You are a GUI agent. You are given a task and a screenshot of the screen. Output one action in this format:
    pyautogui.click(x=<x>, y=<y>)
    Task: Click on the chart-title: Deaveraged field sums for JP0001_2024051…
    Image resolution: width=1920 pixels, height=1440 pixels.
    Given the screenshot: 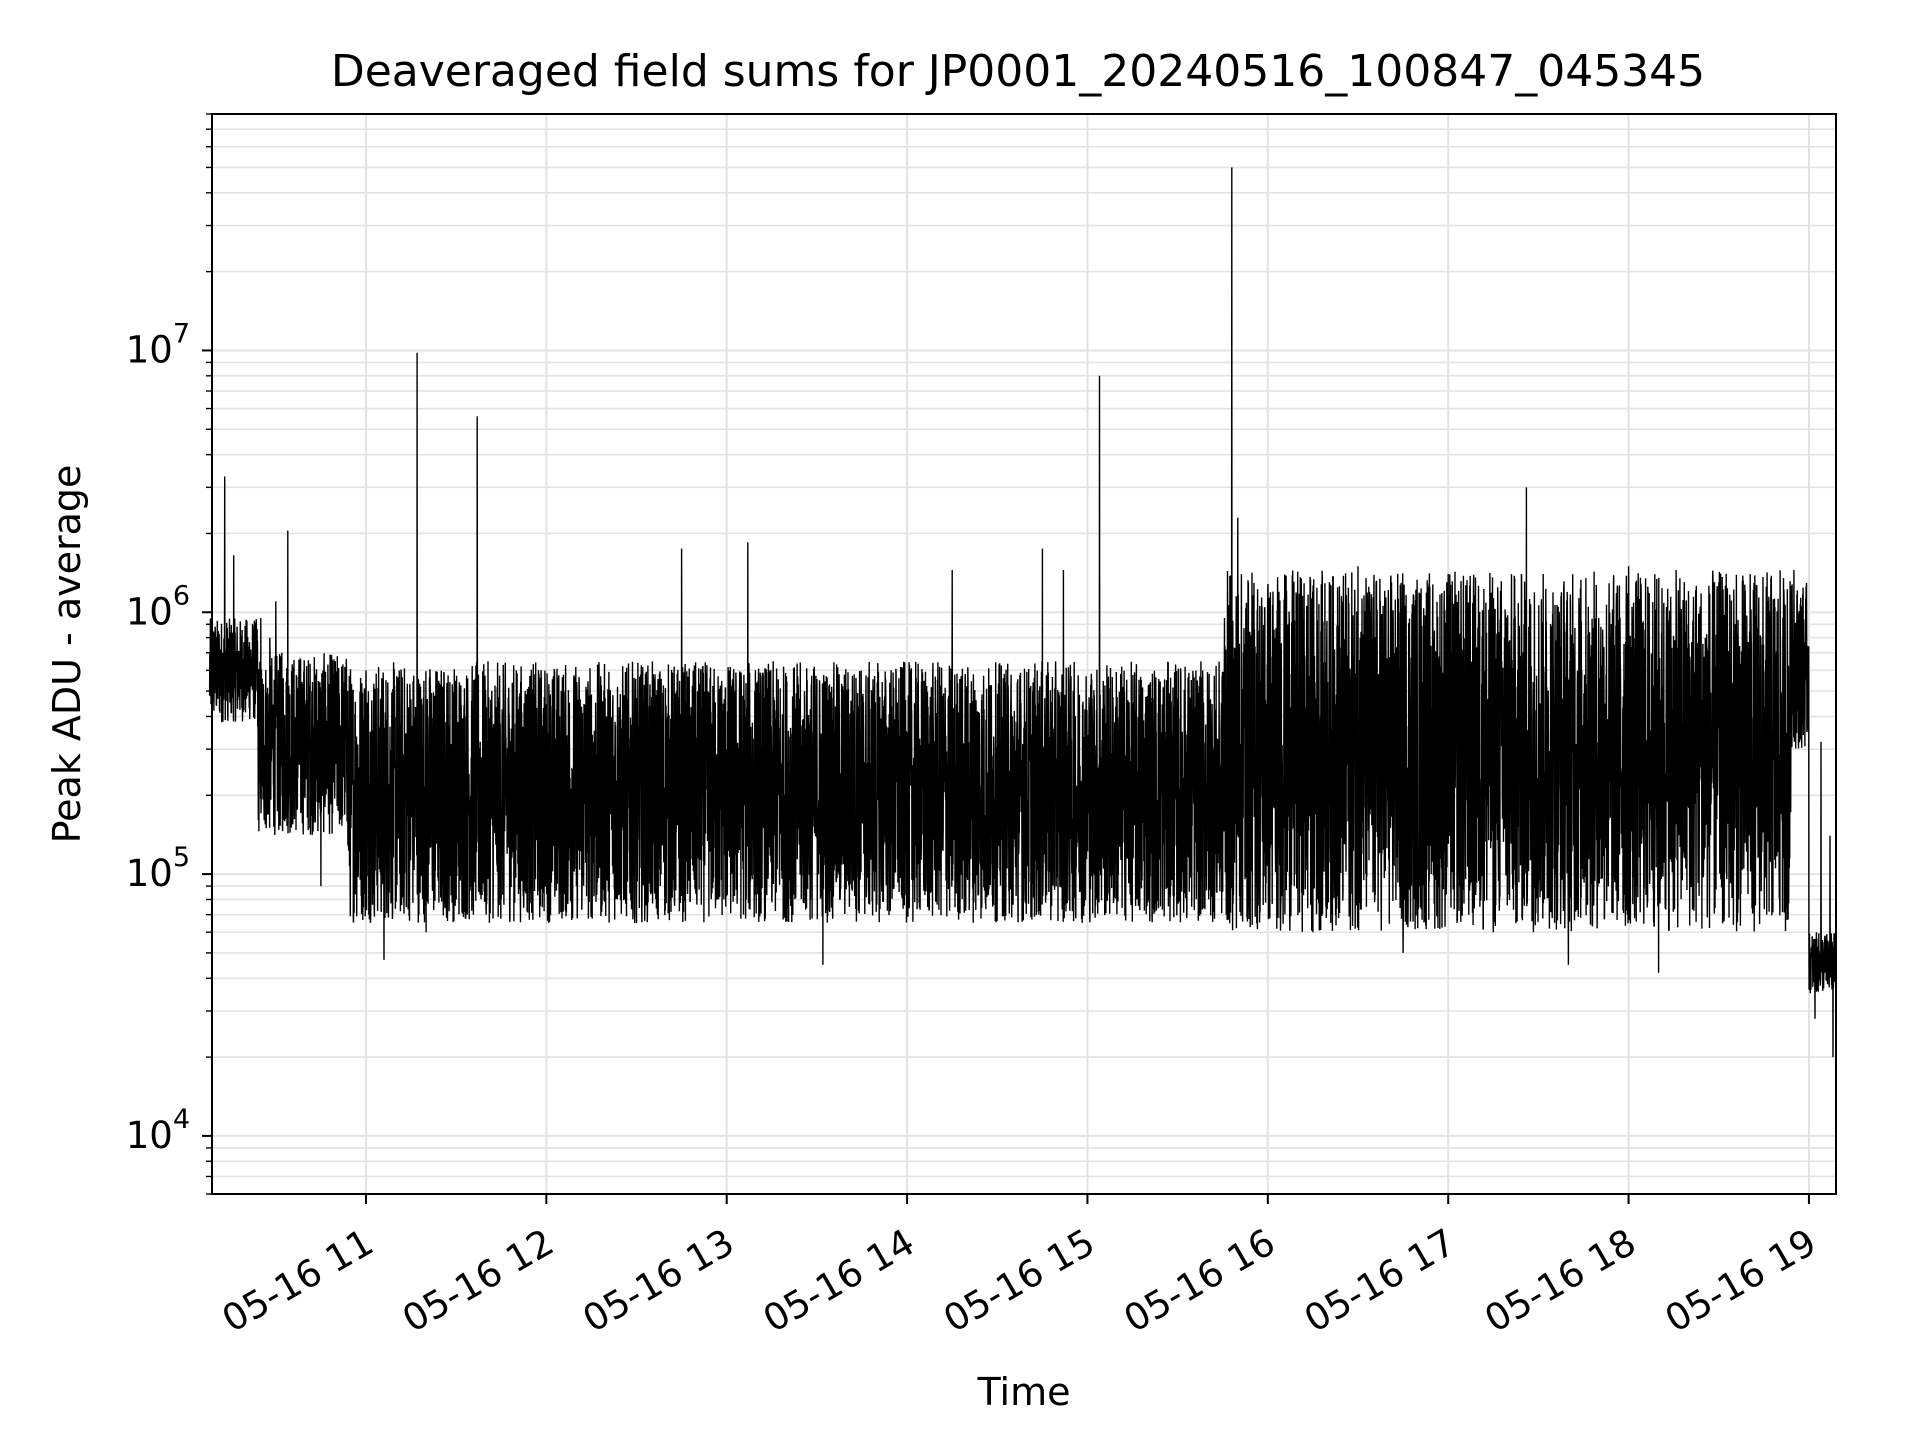 What is the action you would take?
    pyautogui.click(x=1018, y=71)
    